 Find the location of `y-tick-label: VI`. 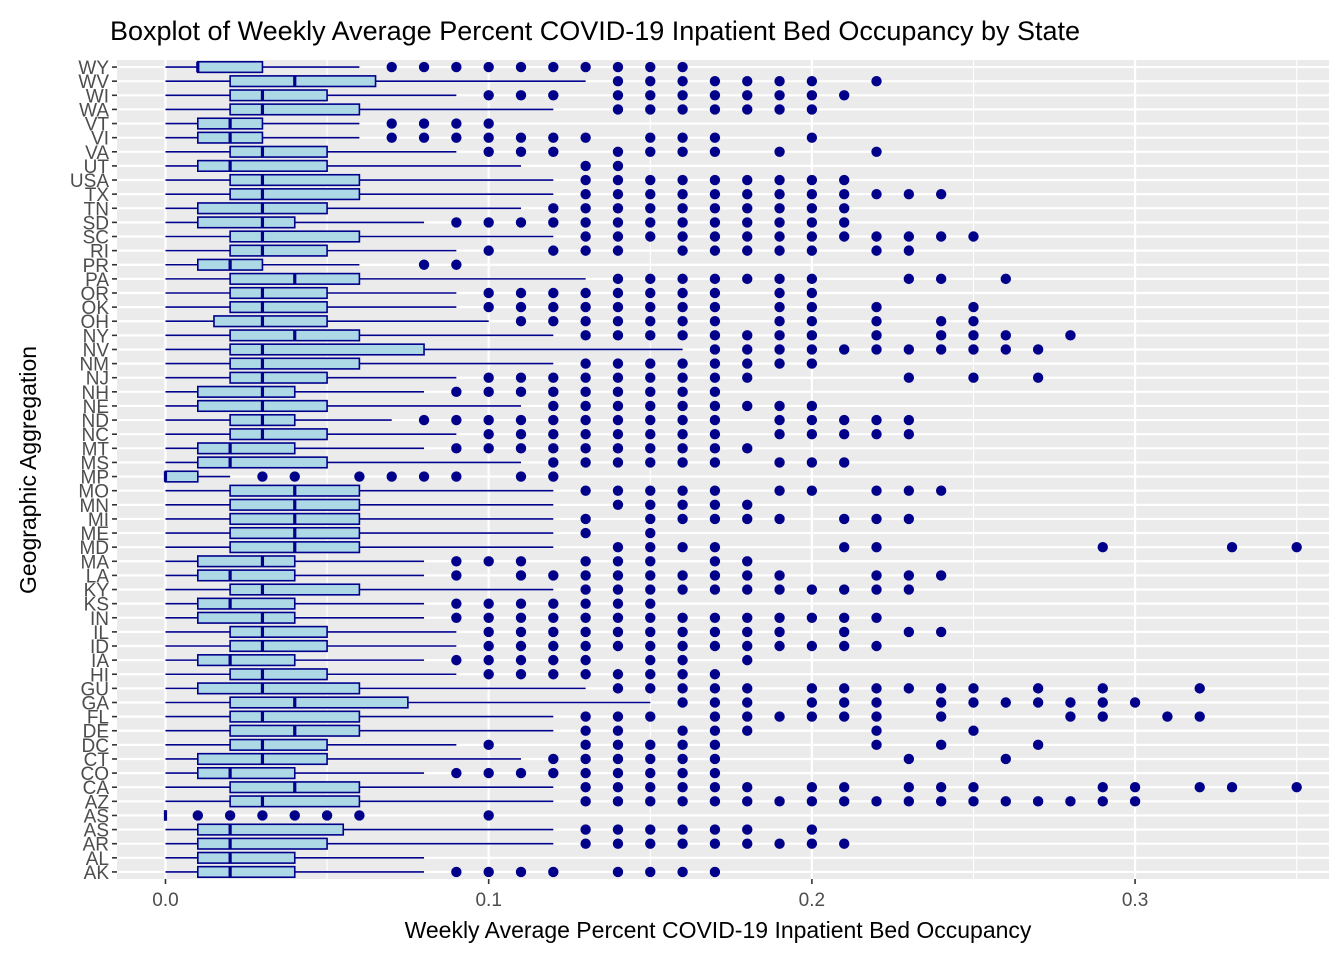

y-tick-label: VI is located at coordinates (100, 139).